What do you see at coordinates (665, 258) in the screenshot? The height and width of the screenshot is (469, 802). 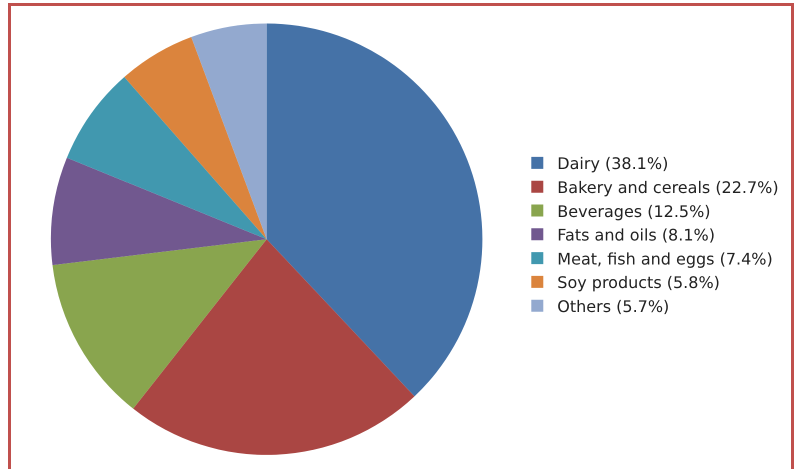 I see `legend-label: Meat, fish and eggs (7.4%)` at bounding box center [665, 258].